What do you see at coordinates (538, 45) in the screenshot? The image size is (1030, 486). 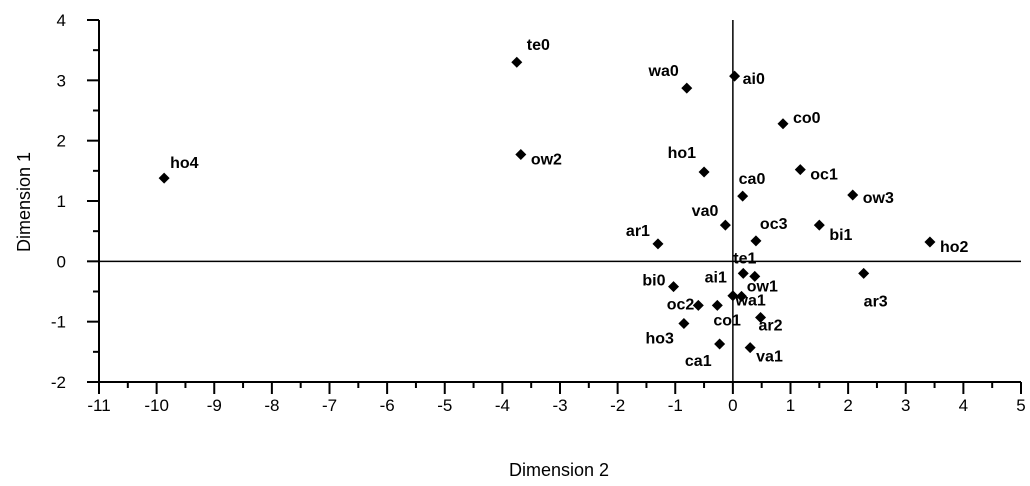 I see `point-label-te0: te0` at bounding box center [538, 45].